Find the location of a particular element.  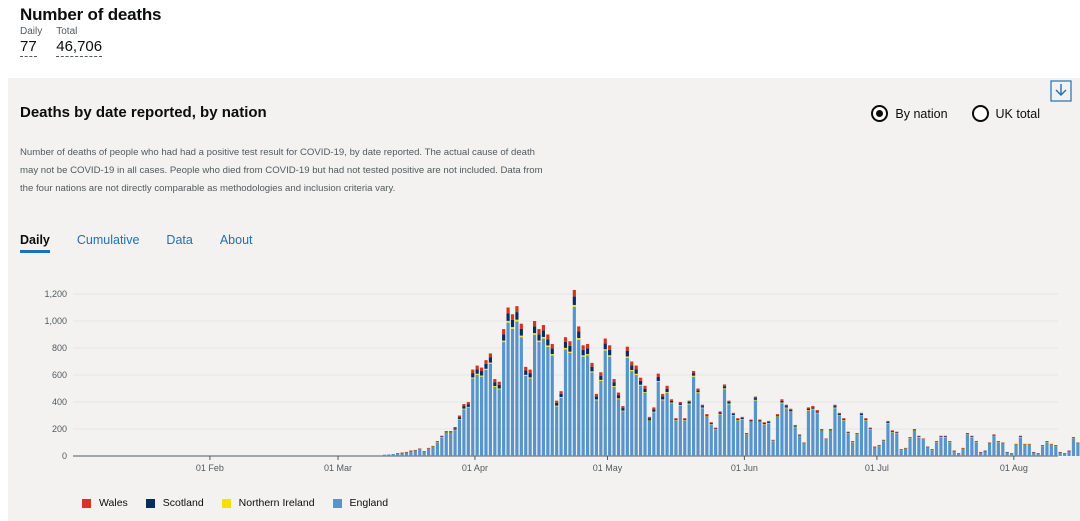

total-value: 46,706 is located at coordinates (79, 47).